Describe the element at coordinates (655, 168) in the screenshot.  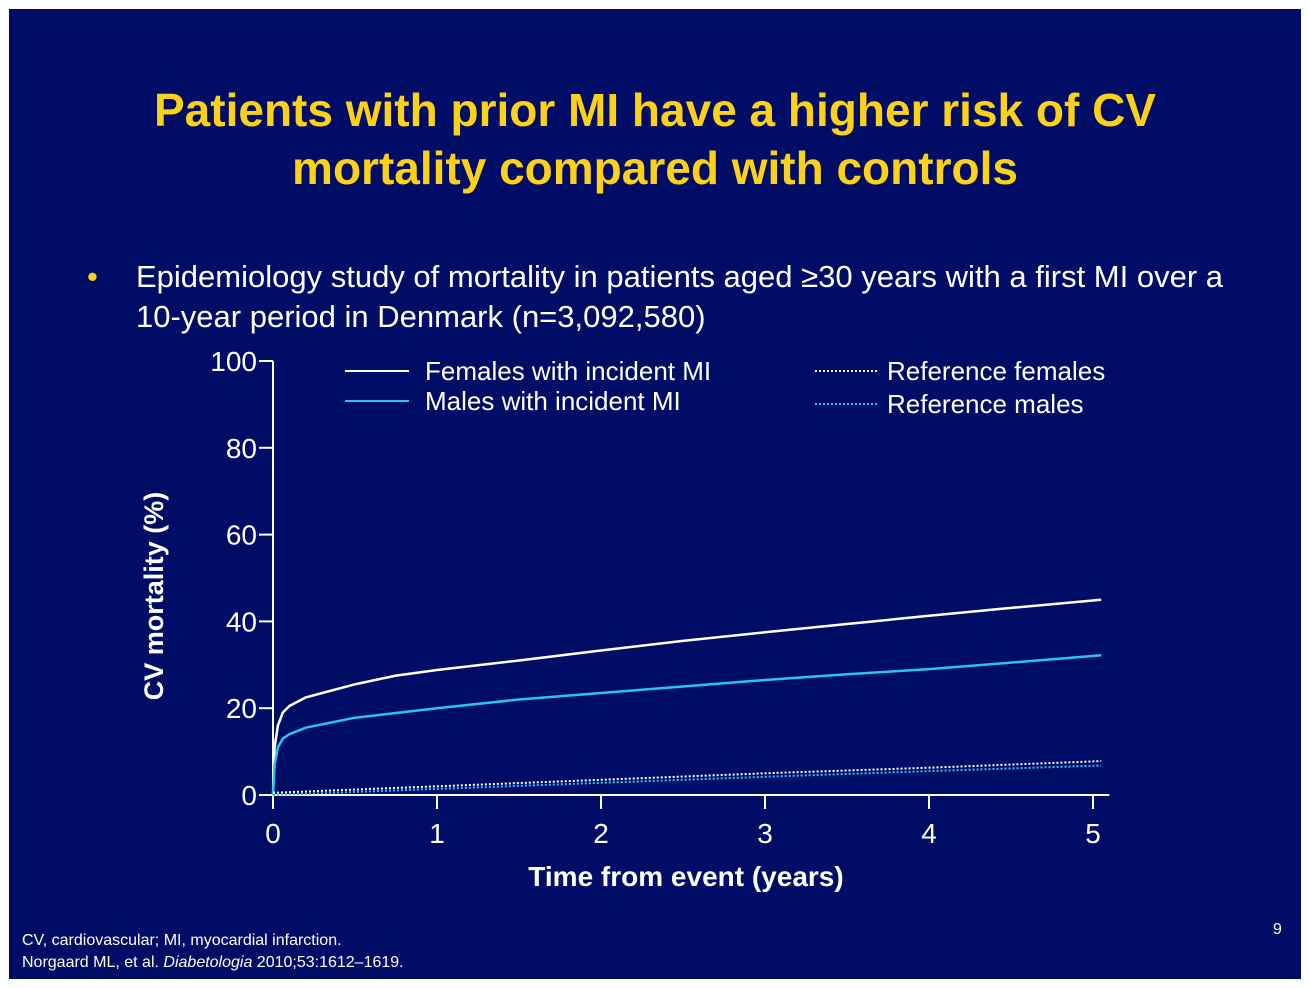
I see `slide-title-line-2: mortality compared with controls` at that location.